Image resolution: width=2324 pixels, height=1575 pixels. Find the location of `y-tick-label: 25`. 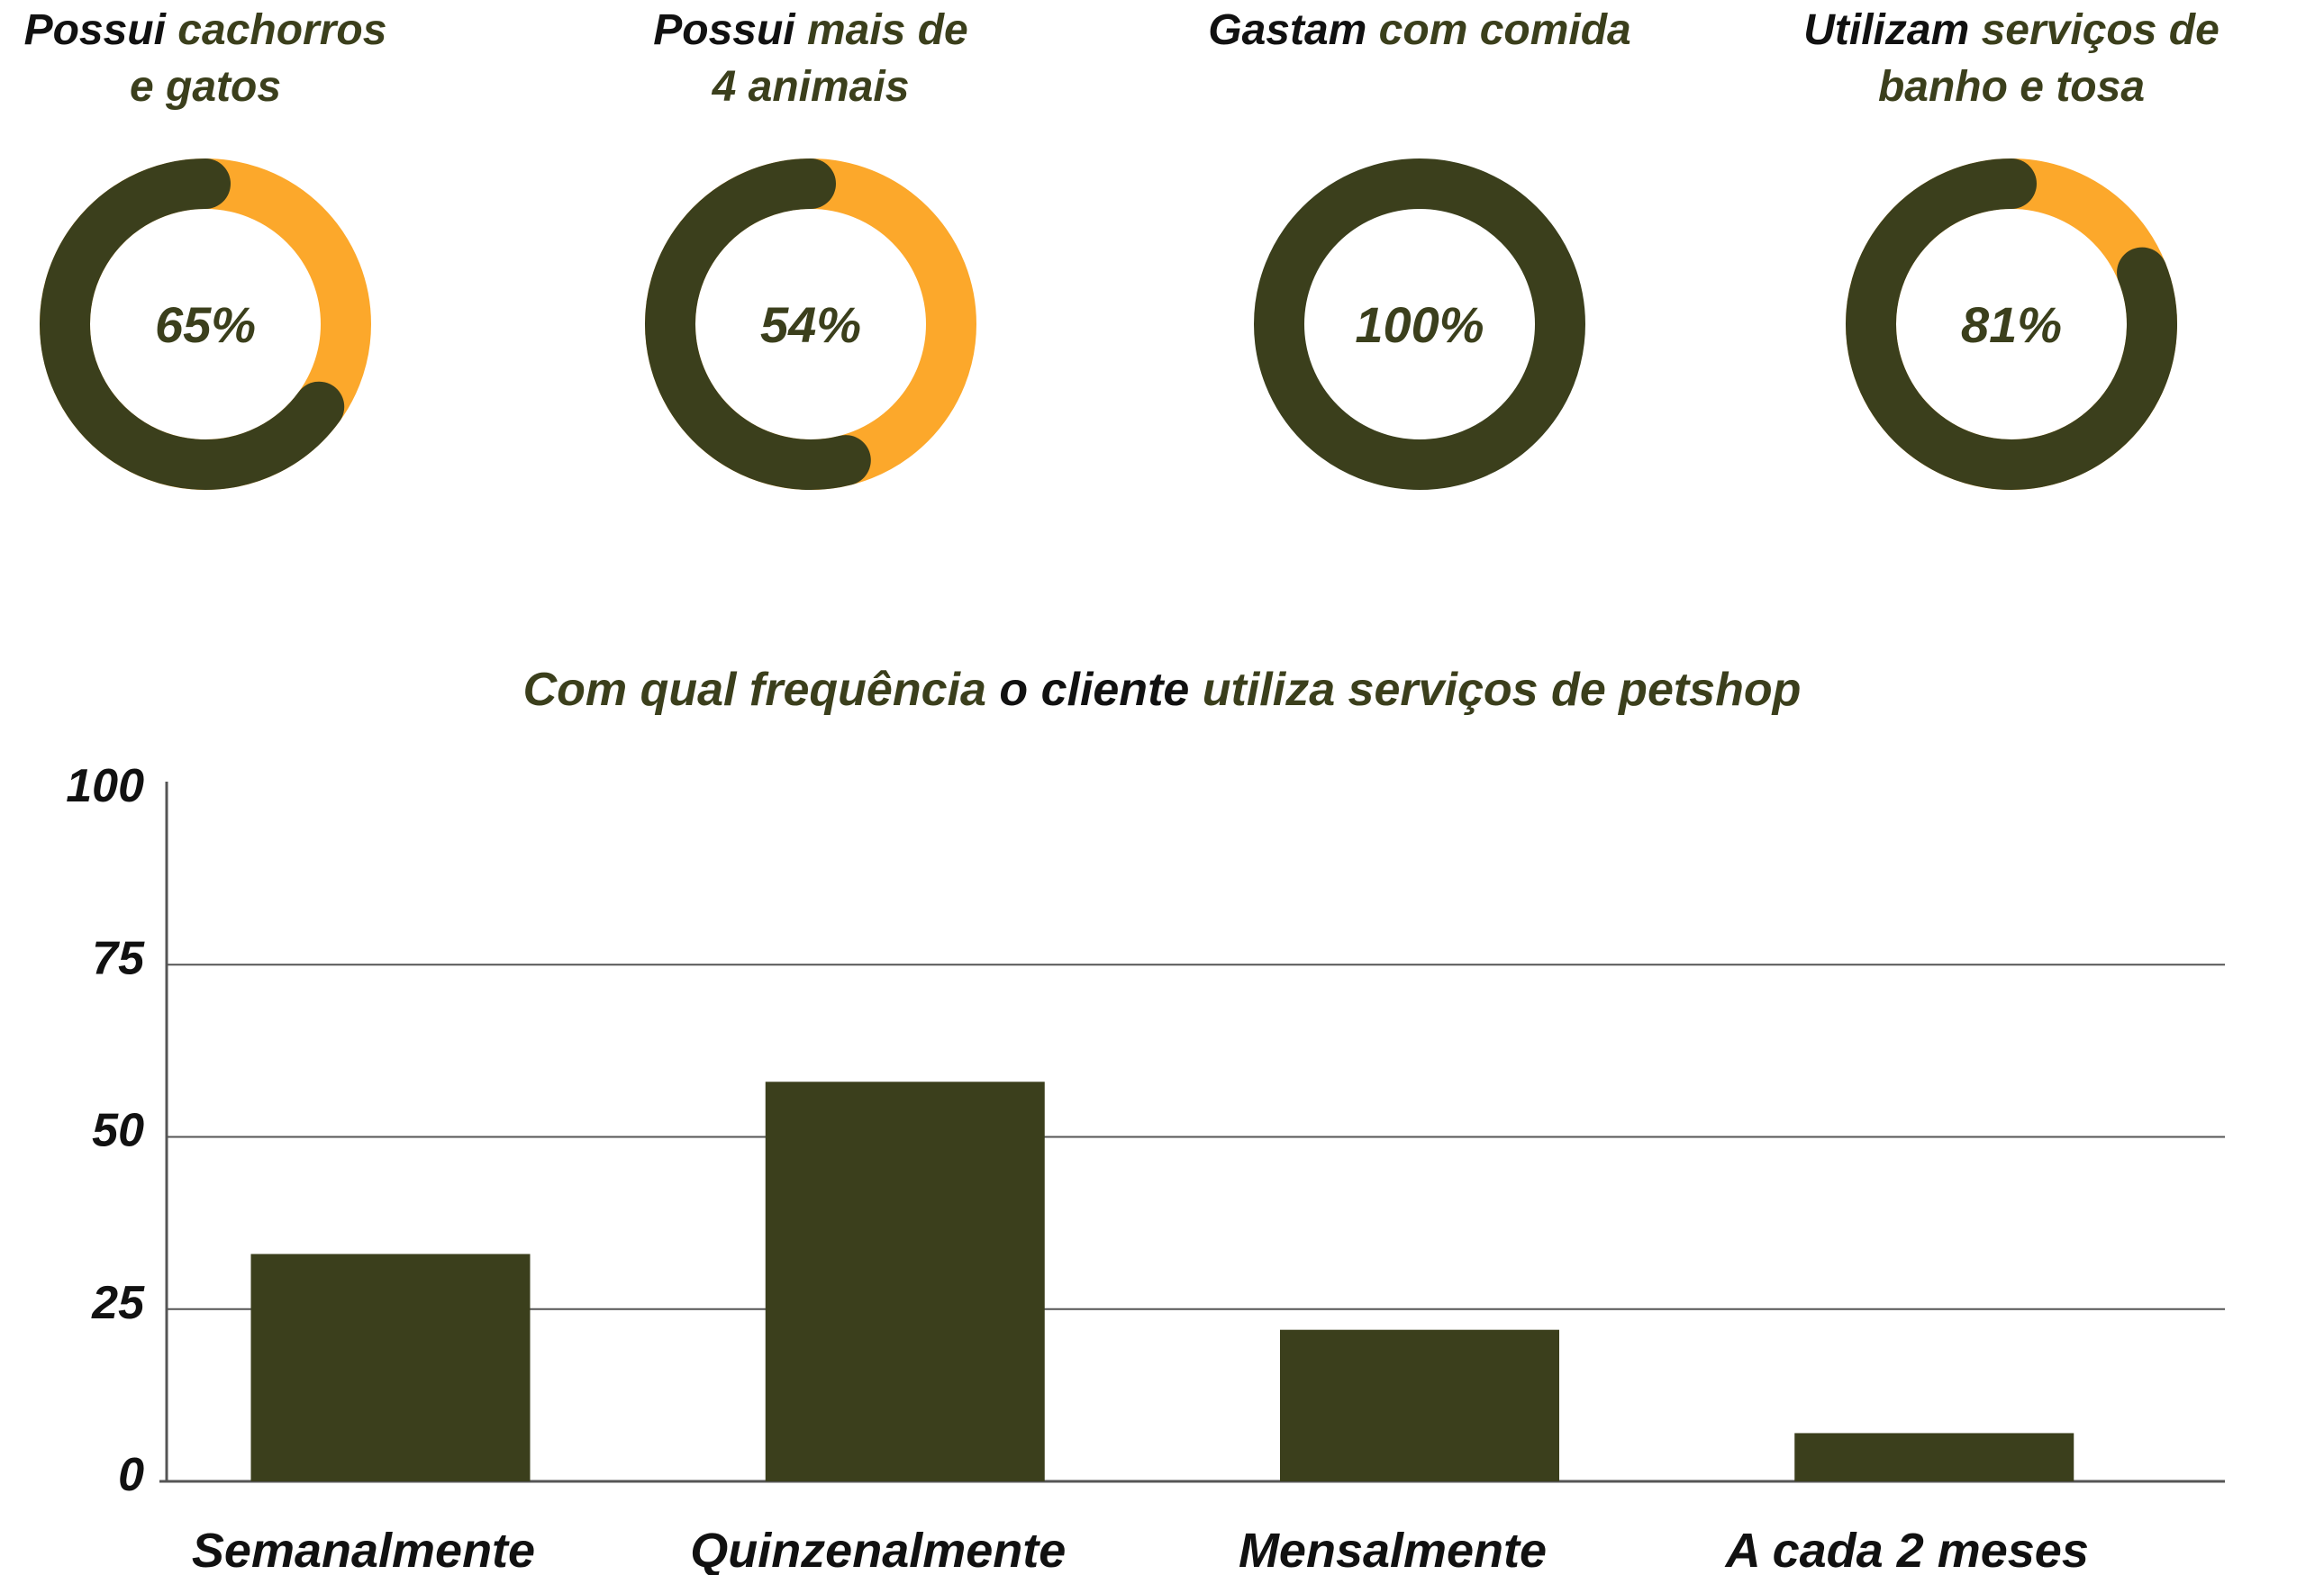

y-tick-label: 25 is located at coordinates (118, 1303).